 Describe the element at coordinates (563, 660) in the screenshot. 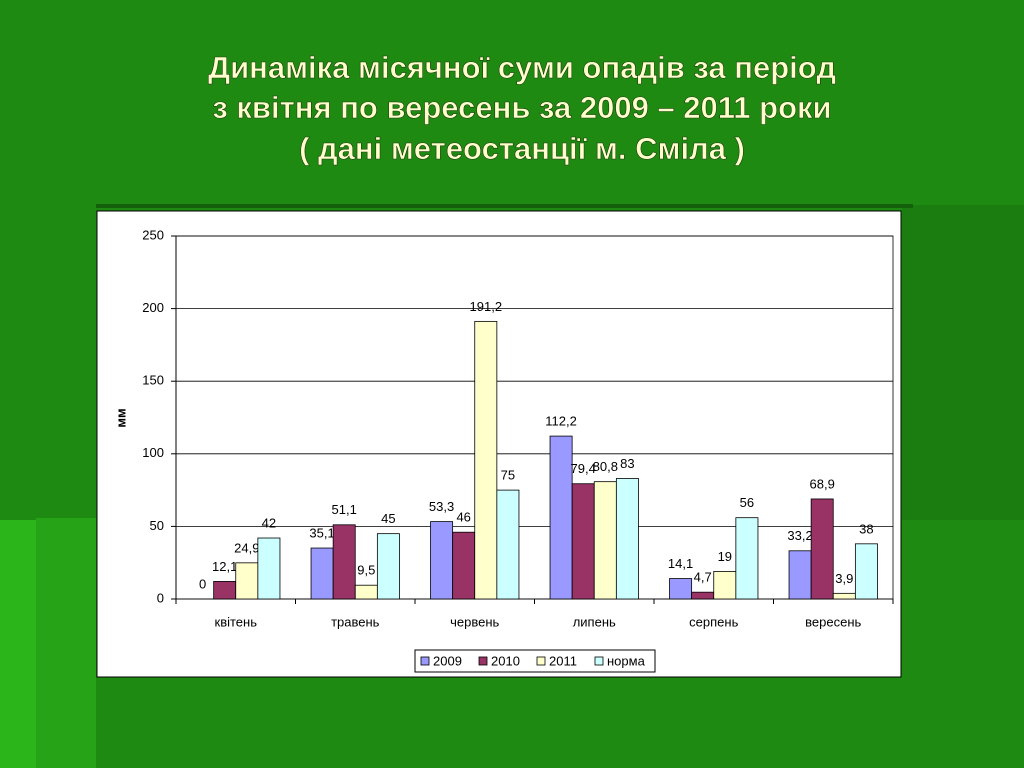

I see `legend-label: 2011` at that location.